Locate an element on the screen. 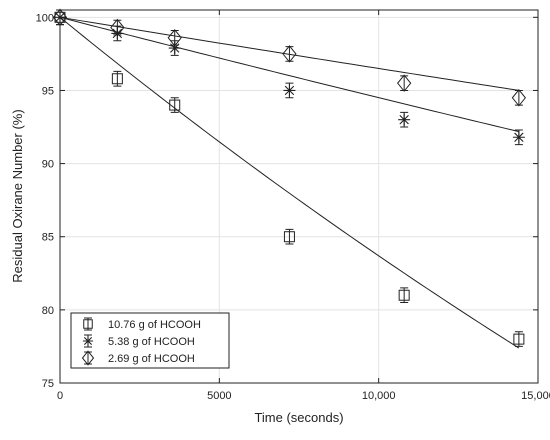  x-axis-title: Time (seconds) is located at coordinates (298, 417).